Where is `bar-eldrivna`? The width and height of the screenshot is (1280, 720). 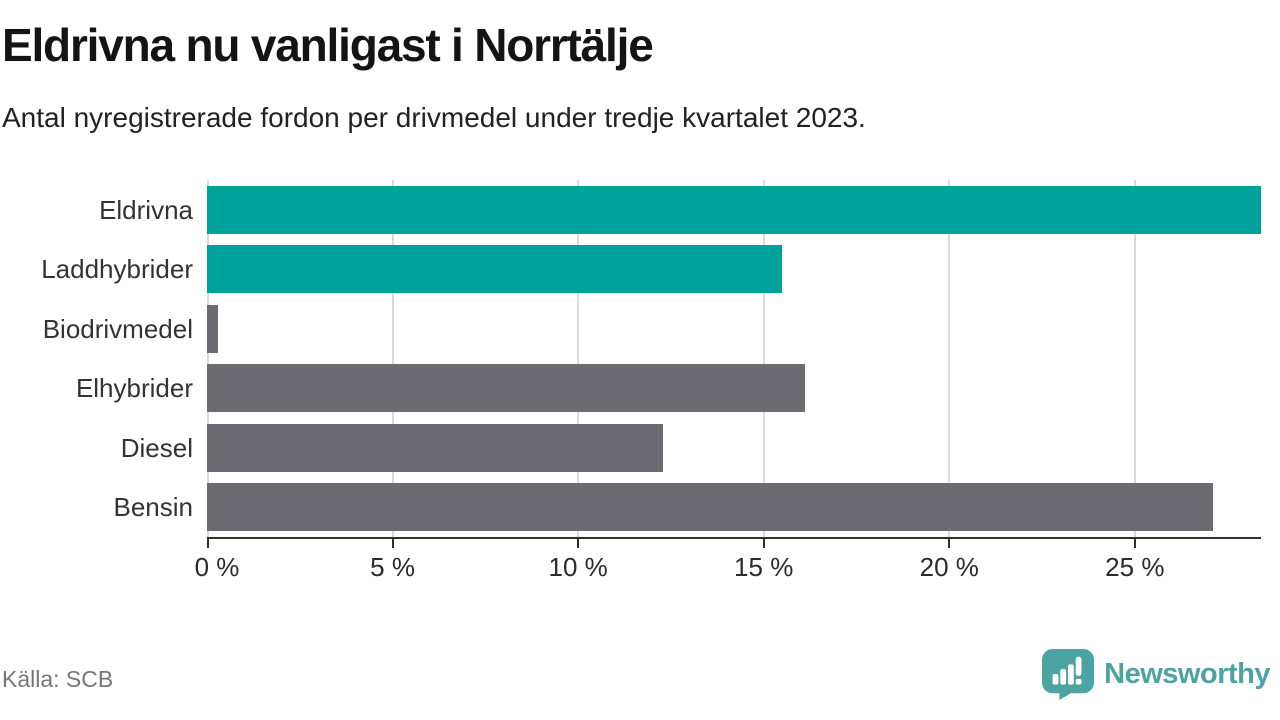
bar-eldrivna is located at coordinates (734, 210).